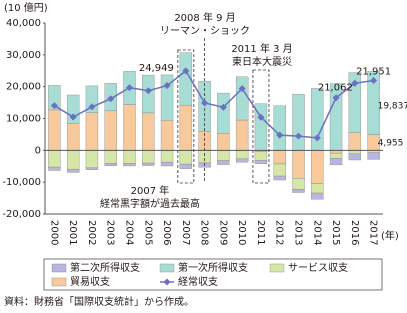  I want to click on x-tick-label: 2005, so click(147, 232).